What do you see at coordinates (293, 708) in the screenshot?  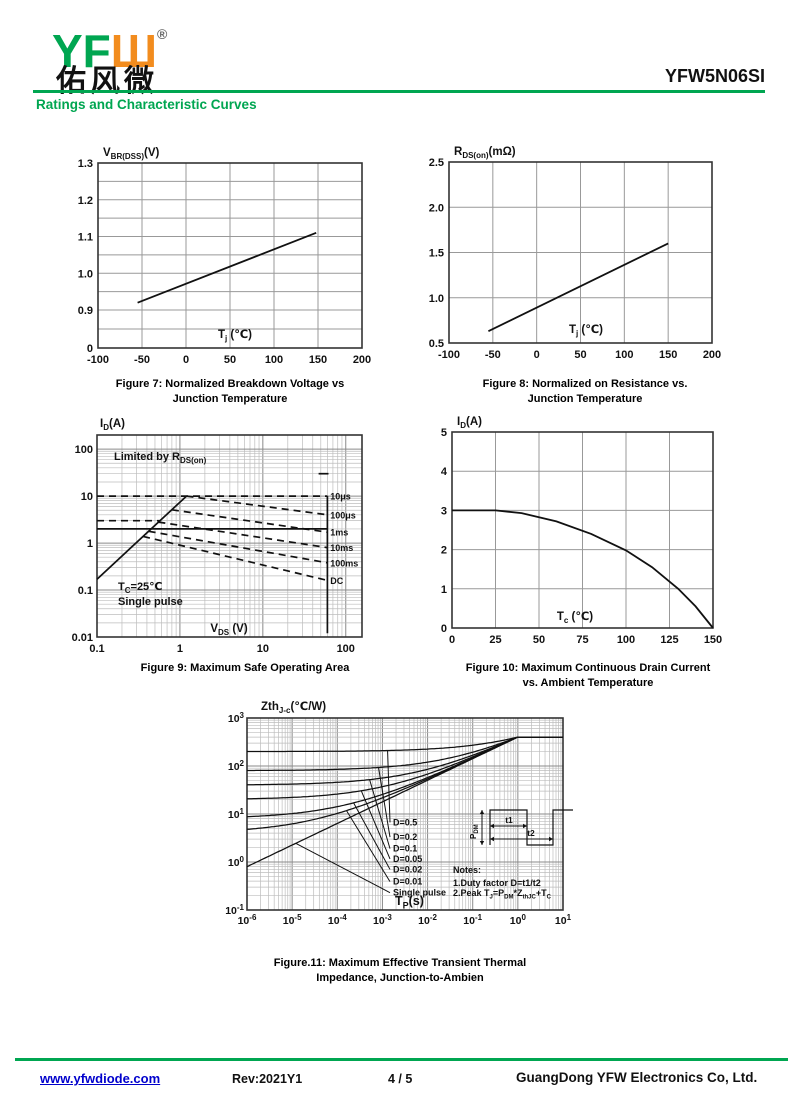 I see `y-axis-label: ZthJ-c(℃/W)` at bounding box center [293, 708].